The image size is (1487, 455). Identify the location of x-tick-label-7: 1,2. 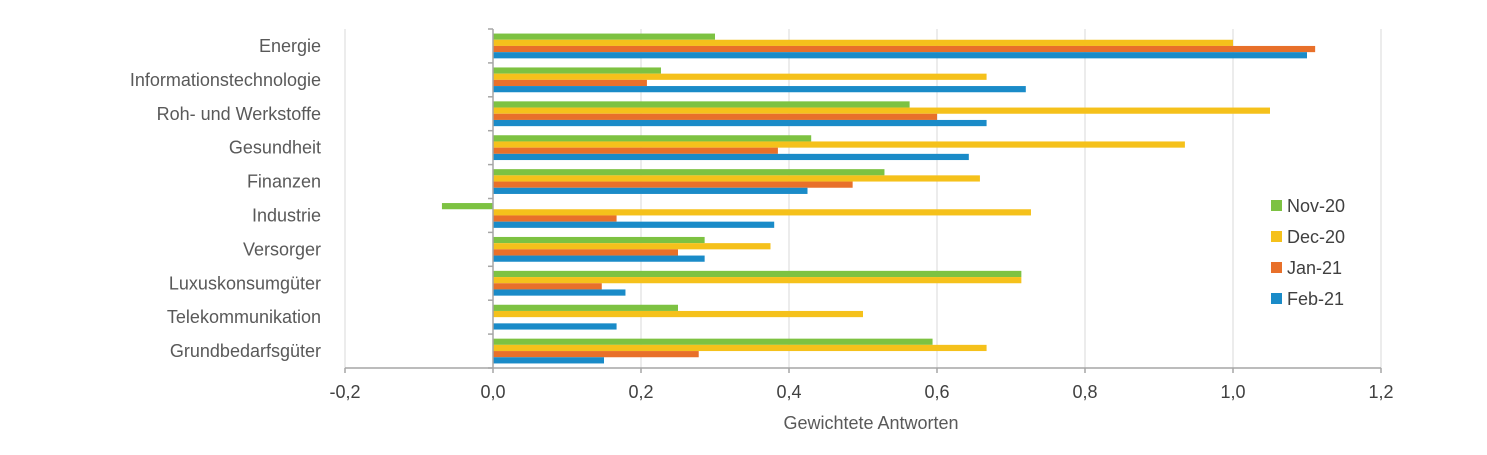
(1380, 392).